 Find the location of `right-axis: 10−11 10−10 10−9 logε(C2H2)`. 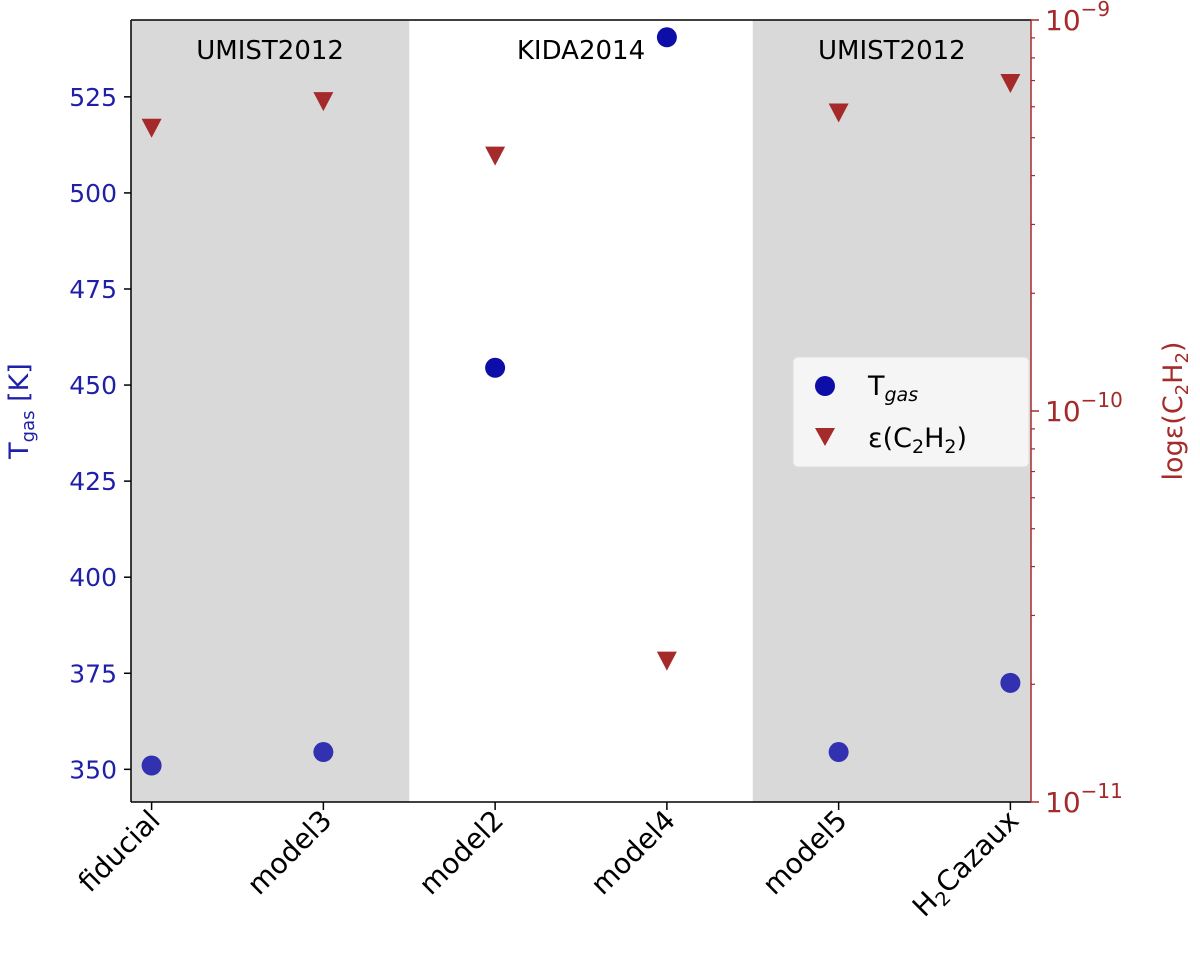

right-axis: 10−11 10−10 10−9 logε(C2H2) is located at coordinates (1111, 409).